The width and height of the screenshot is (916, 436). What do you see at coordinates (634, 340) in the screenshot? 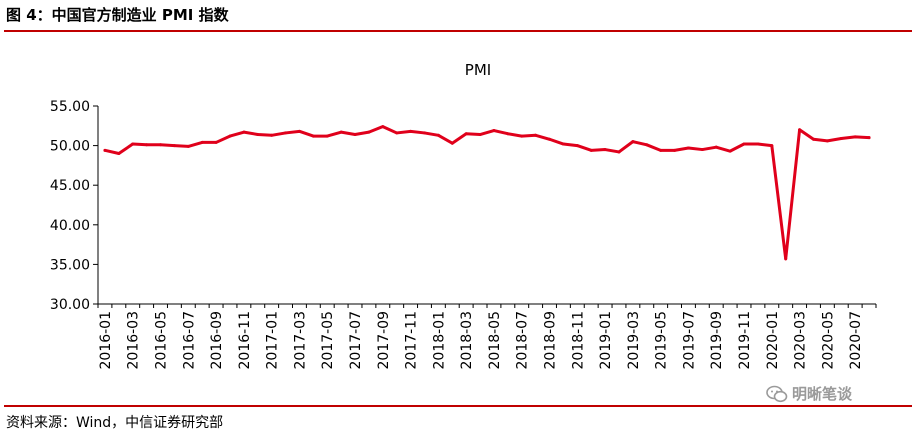
I see `x-tick-label: 2019-03` at bounding box center [634, 340].